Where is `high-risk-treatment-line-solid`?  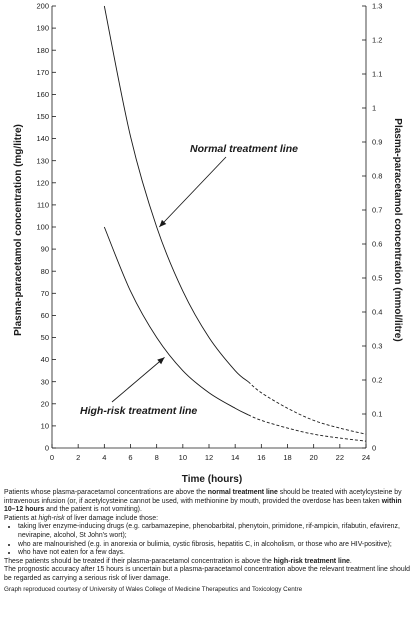
high-risk-treatment-line-solid is located at coordinates (176, 321).